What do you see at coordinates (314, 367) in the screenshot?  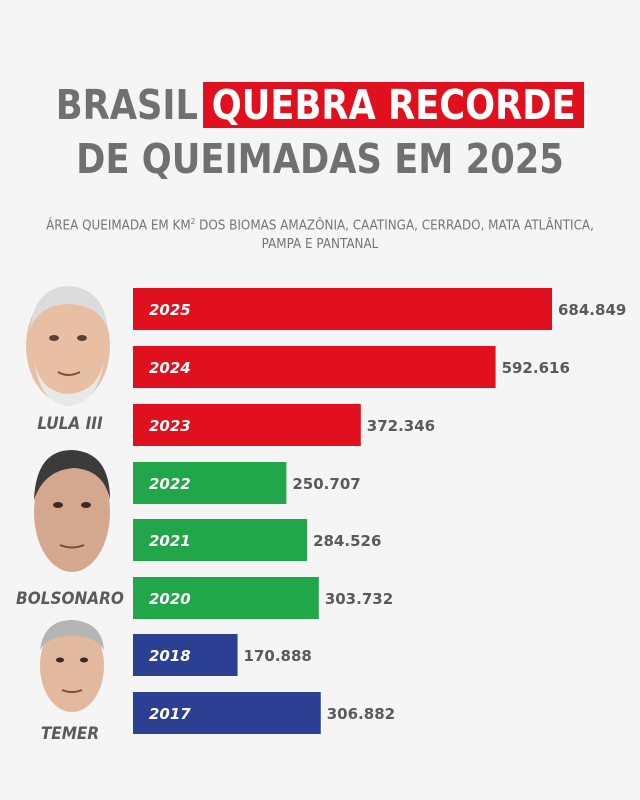 I see `bar-2024` at bounding box center [314, 367].